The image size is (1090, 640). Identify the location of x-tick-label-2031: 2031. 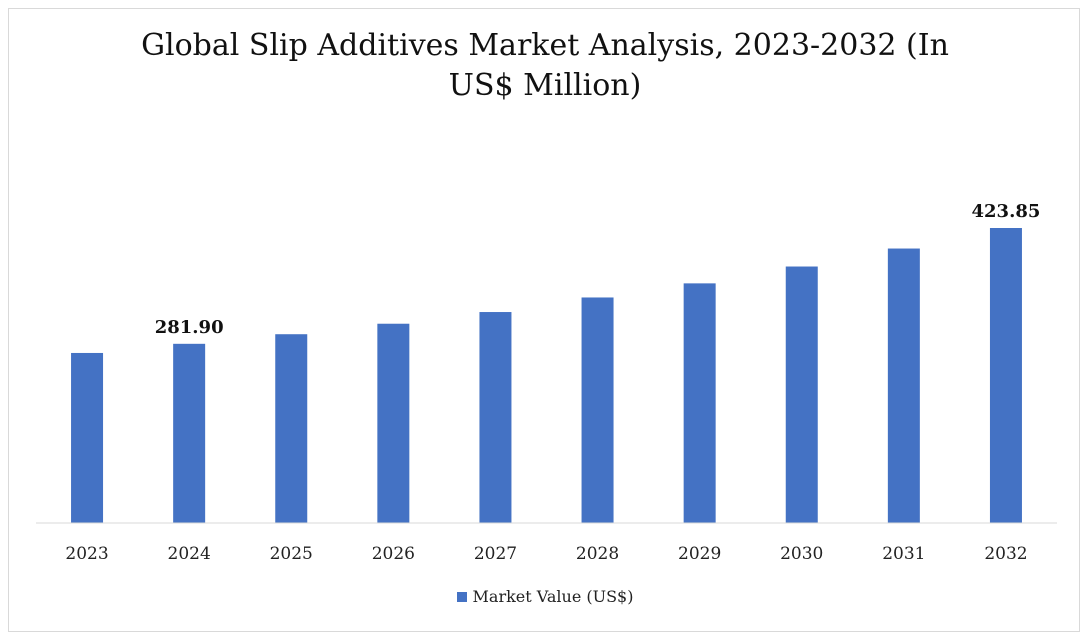
(903, 554).